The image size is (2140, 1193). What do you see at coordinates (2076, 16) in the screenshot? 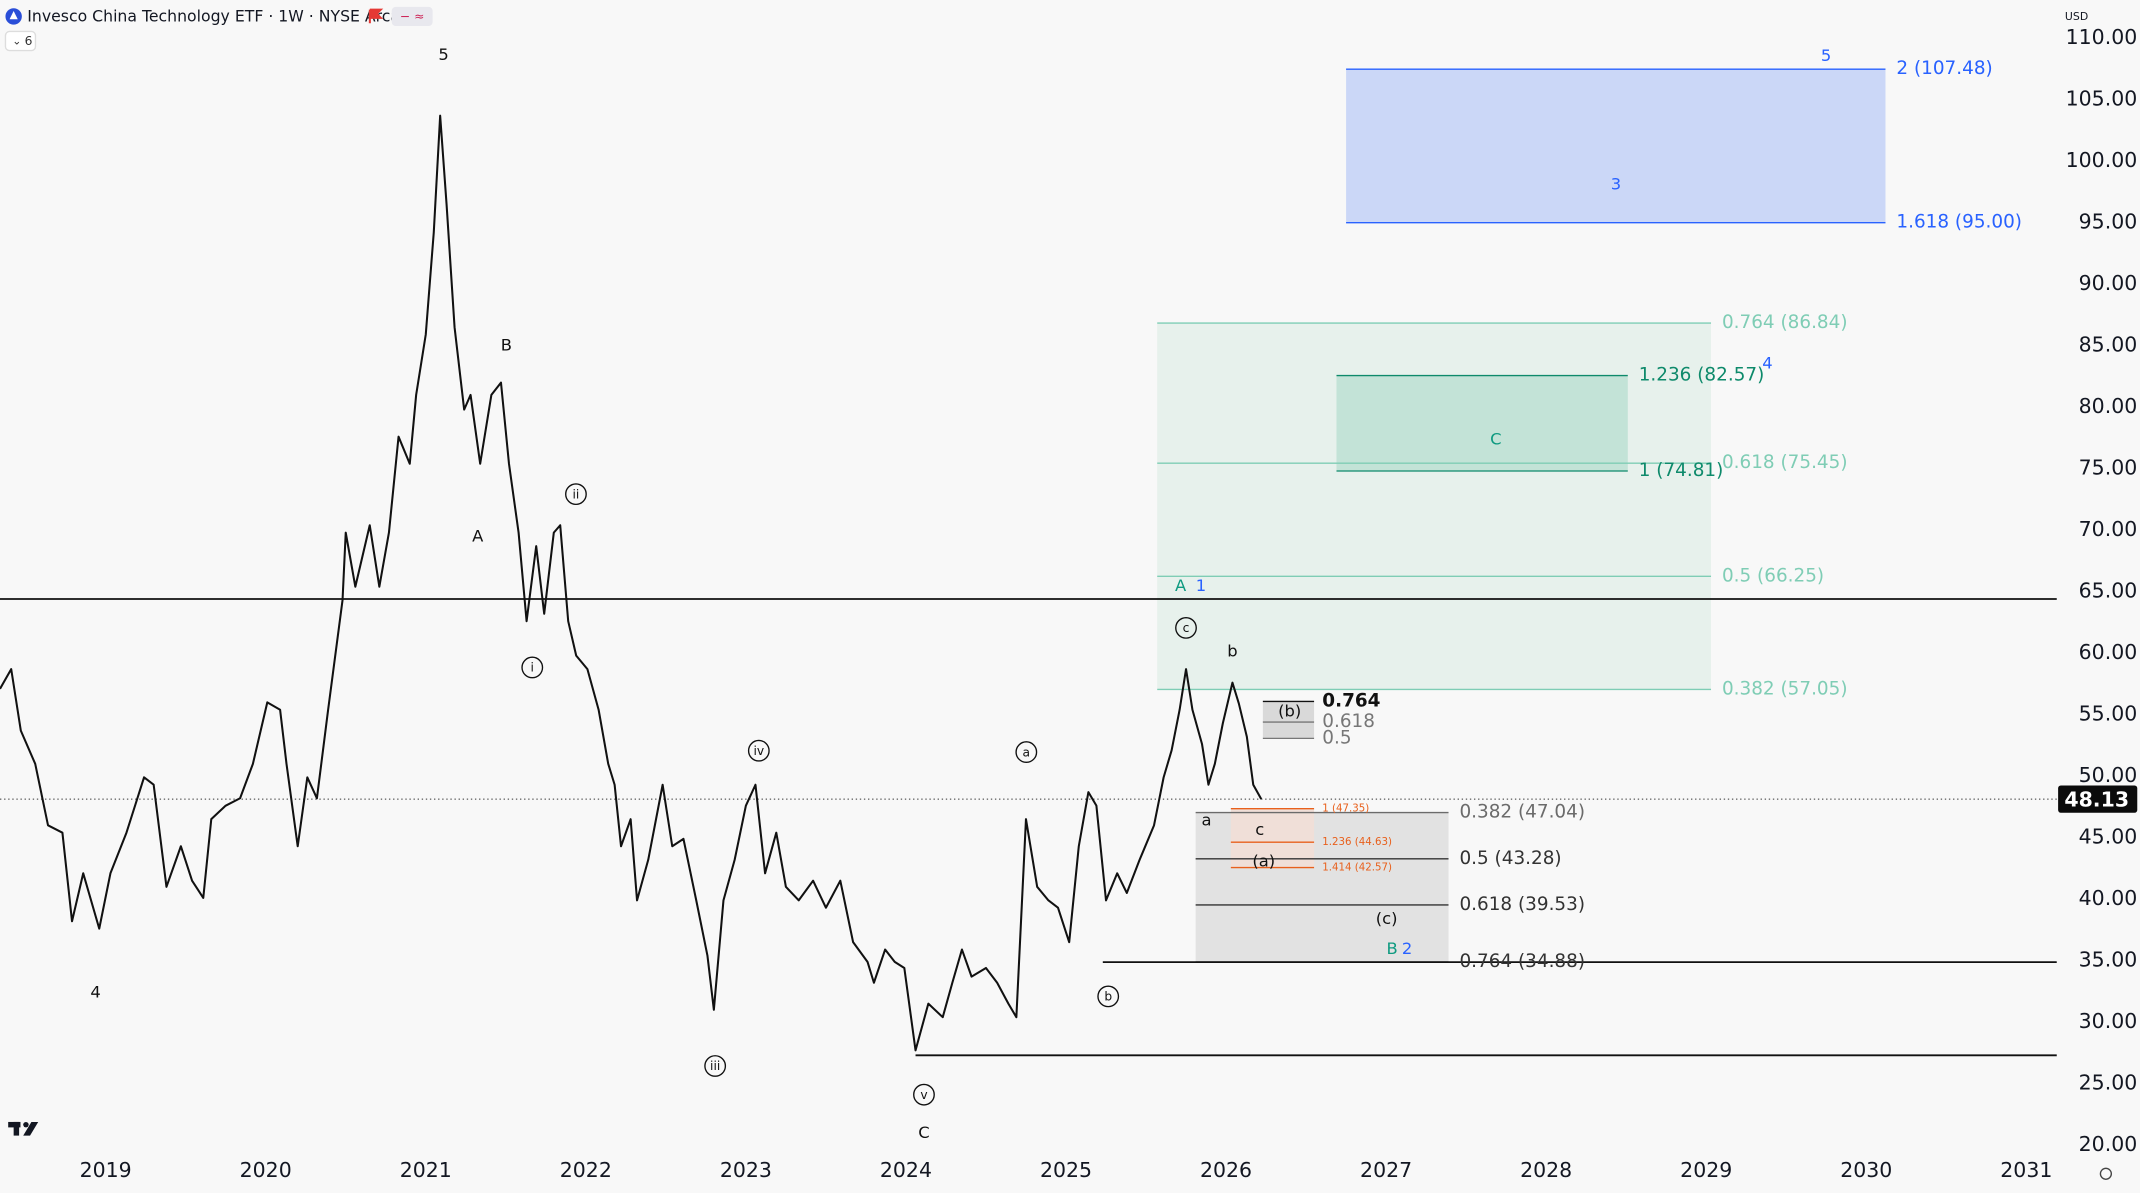
I see `currency-label: USD` at bounding box center [2076, 16].